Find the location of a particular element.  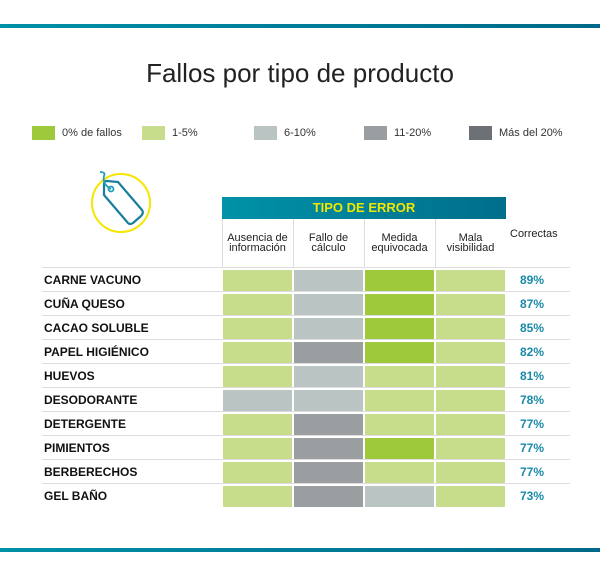

correctas-value: 85% is located at coordinates (532, 328).